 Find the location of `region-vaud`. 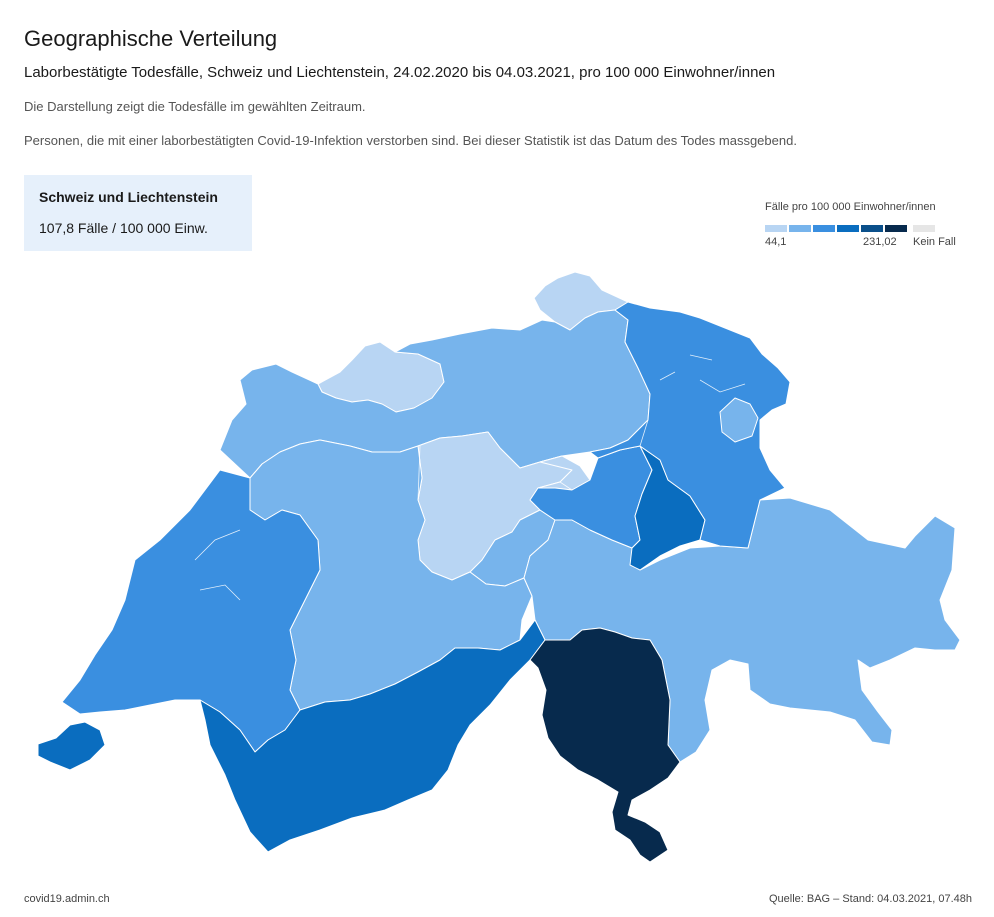

region-vaud is located at coordinates (191, 611).